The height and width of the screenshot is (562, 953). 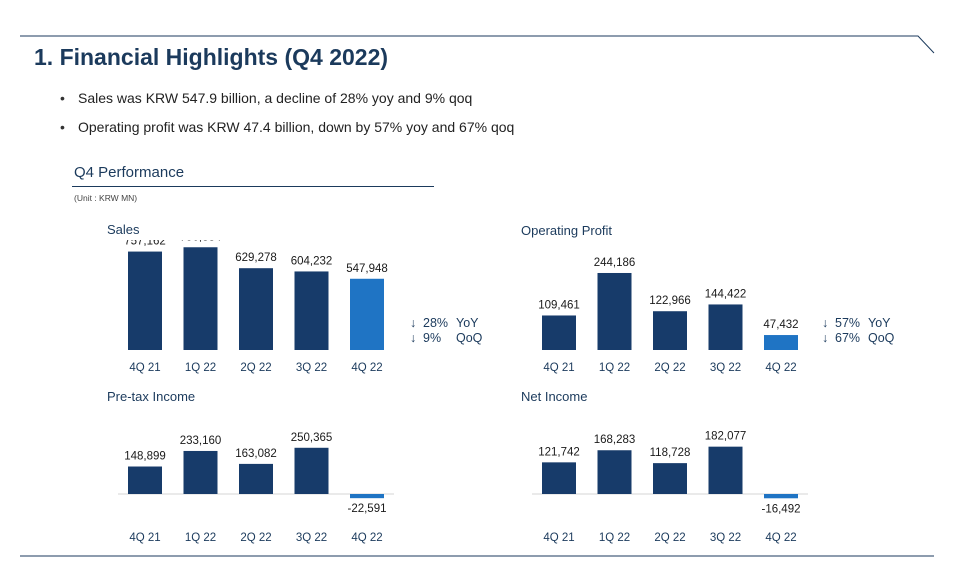 What do you see at coordinates (123, 229) in the screenshot?
I see `sales-chart-title: Sales` at bounding box center [123, 229].